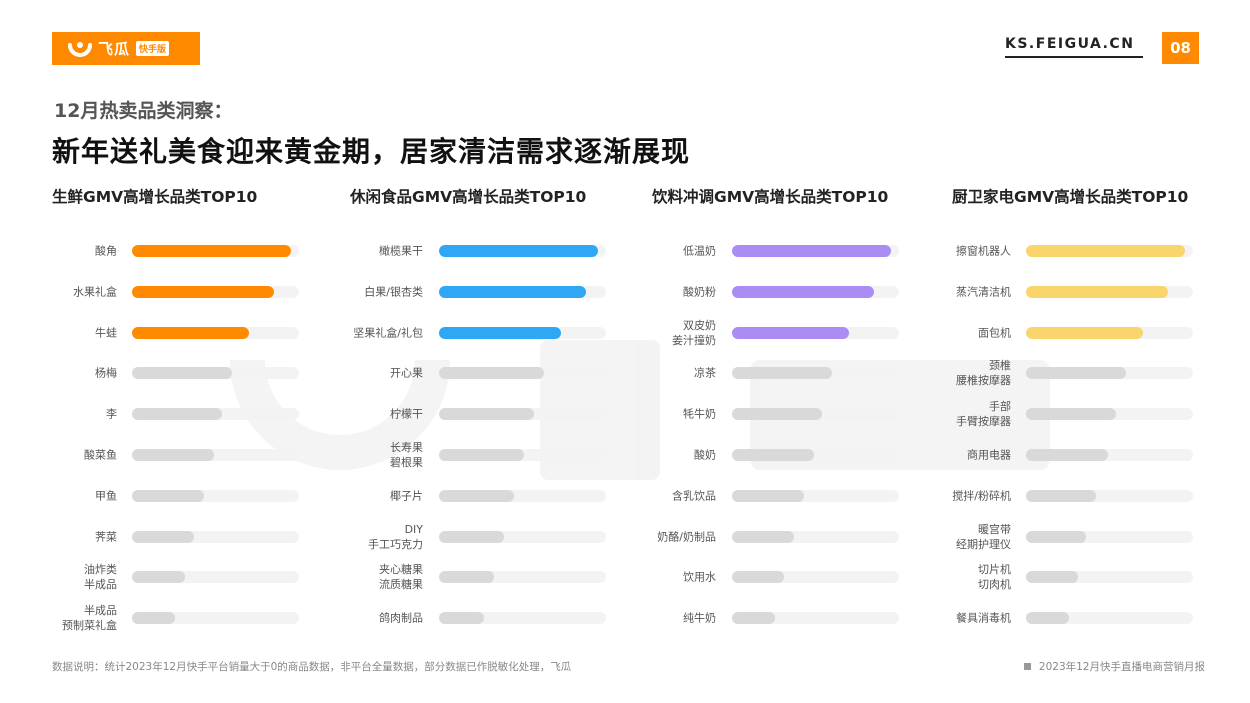 The width and height of the screenshot is (1250, 703). What do you see at coordinates (80, 49) in the screenshot?
I see `feigua-logo-icon` at bounding box center [80, 49].